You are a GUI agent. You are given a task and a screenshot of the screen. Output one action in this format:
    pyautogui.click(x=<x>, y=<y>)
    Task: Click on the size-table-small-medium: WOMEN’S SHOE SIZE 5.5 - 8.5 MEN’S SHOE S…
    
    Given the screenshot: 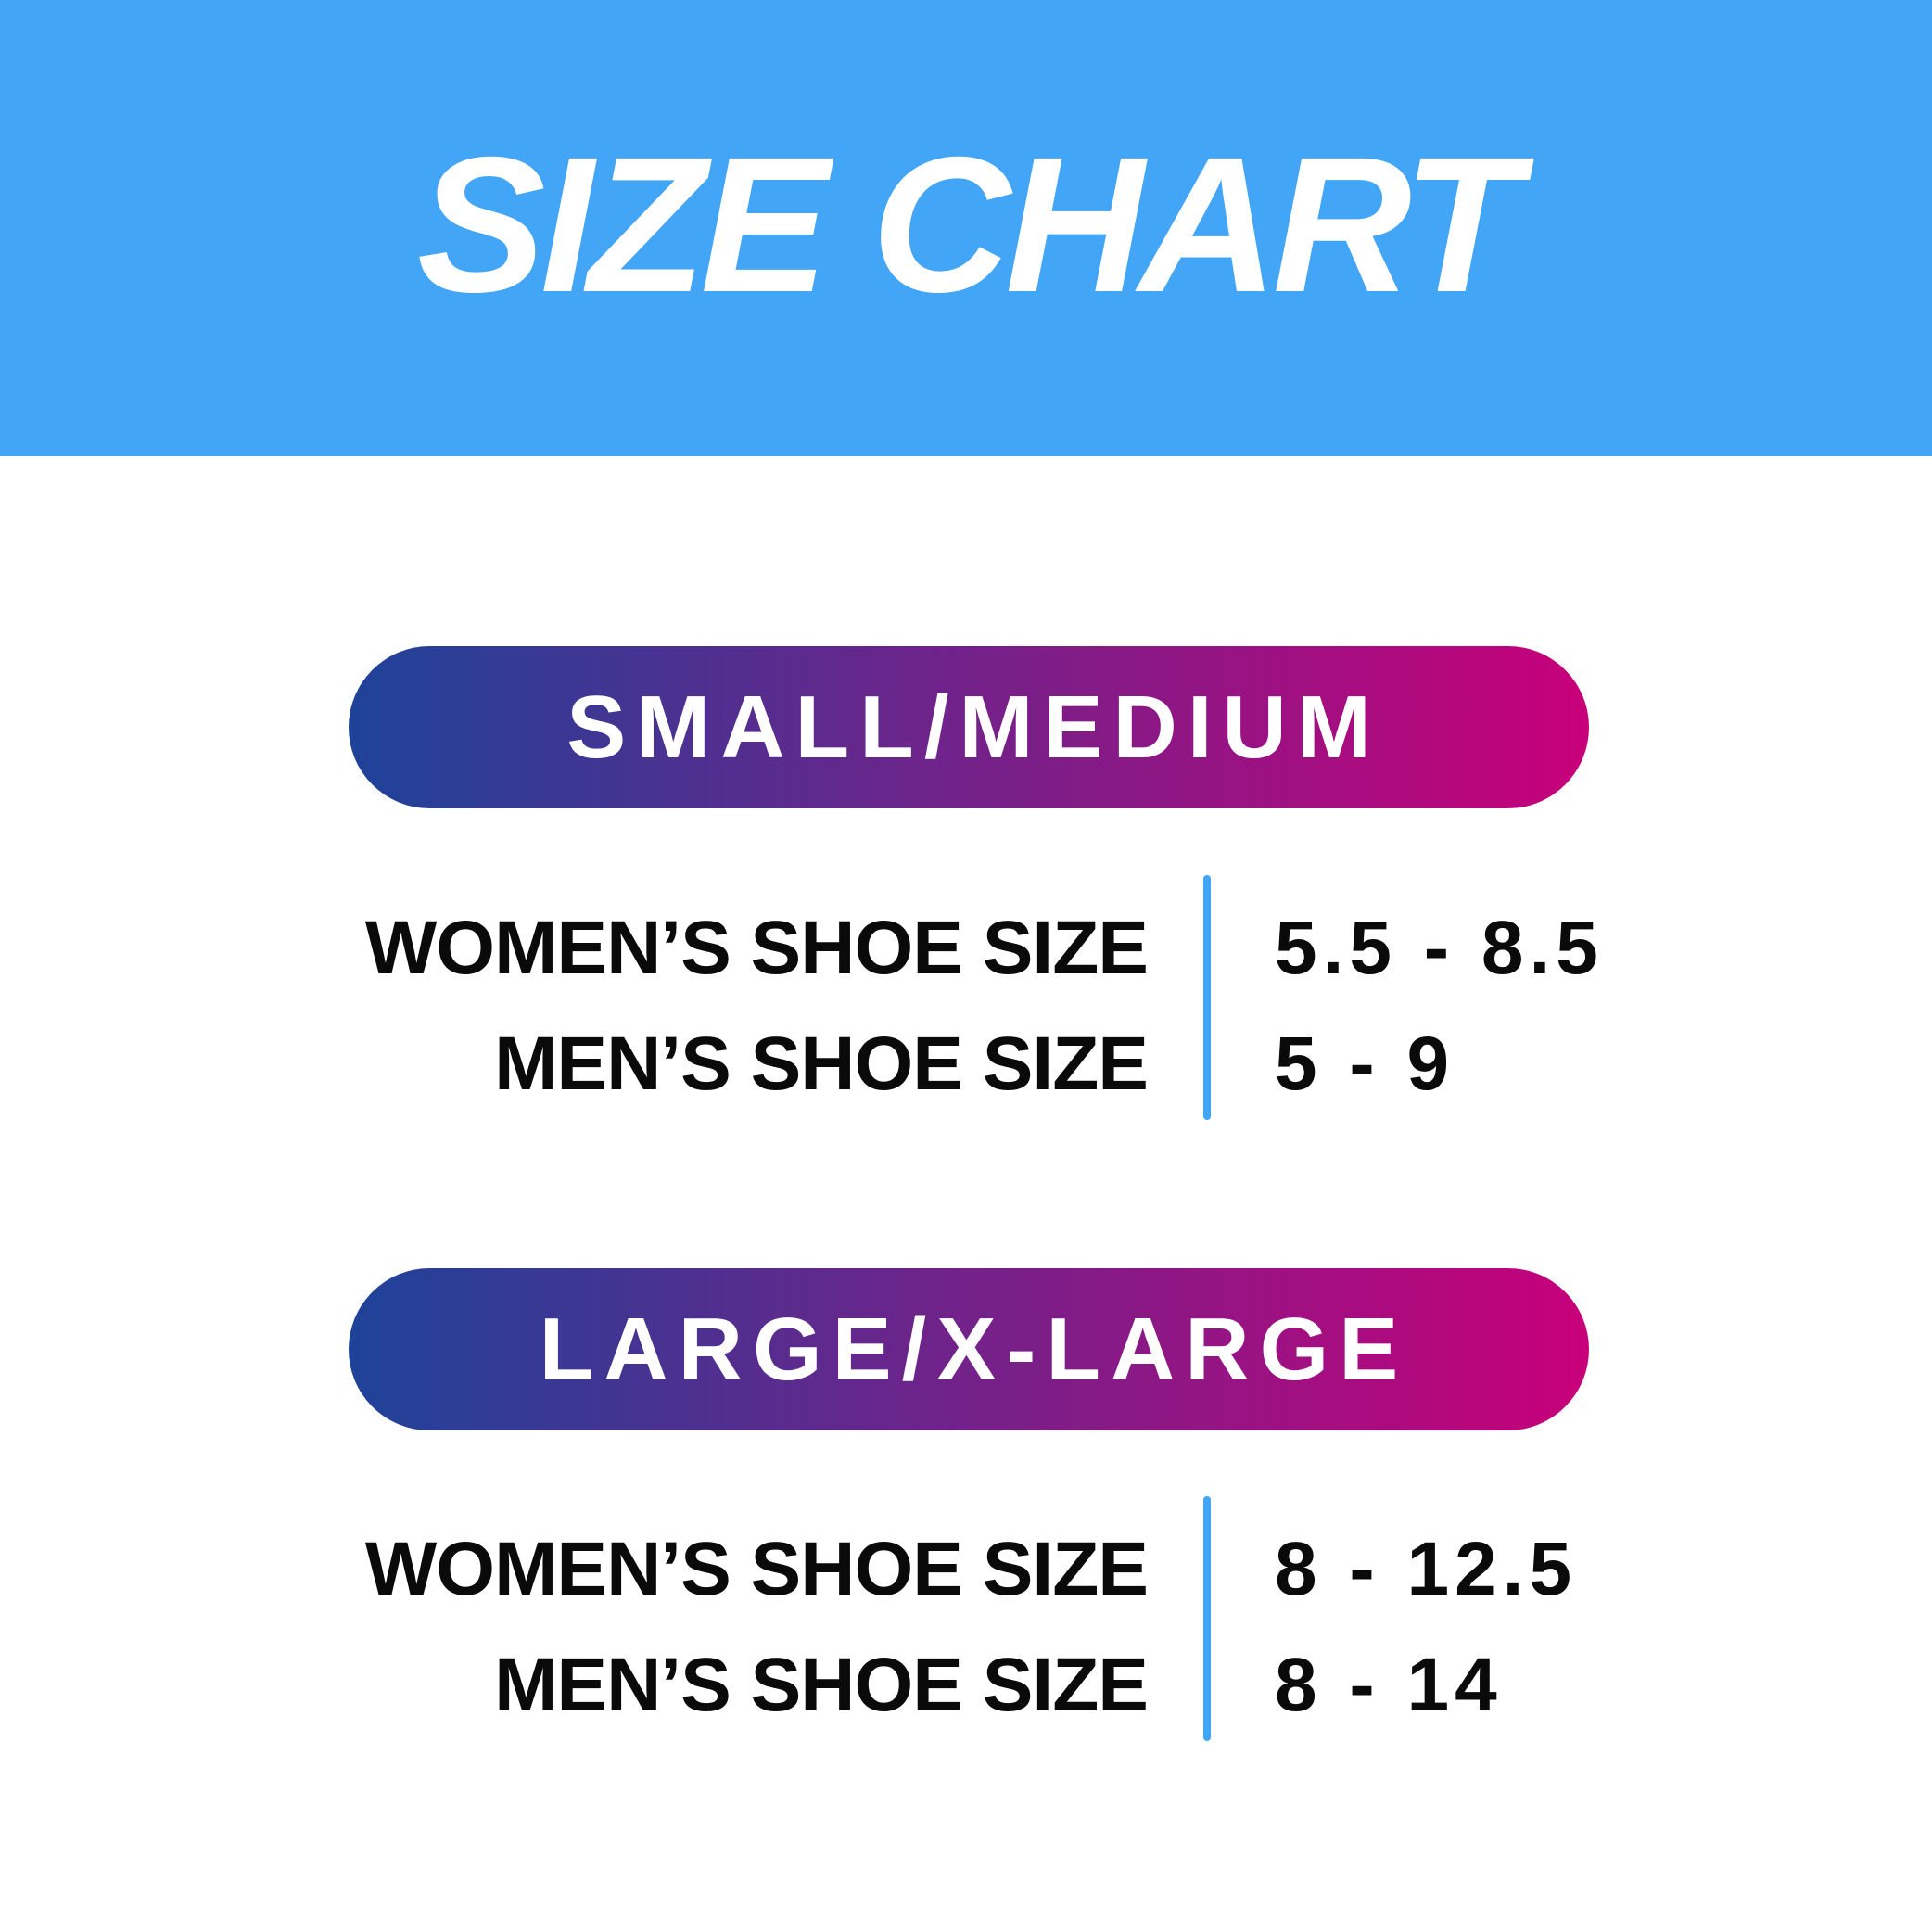 What is the action you would take?
    pyautogui.click(x=969, y=998)
    